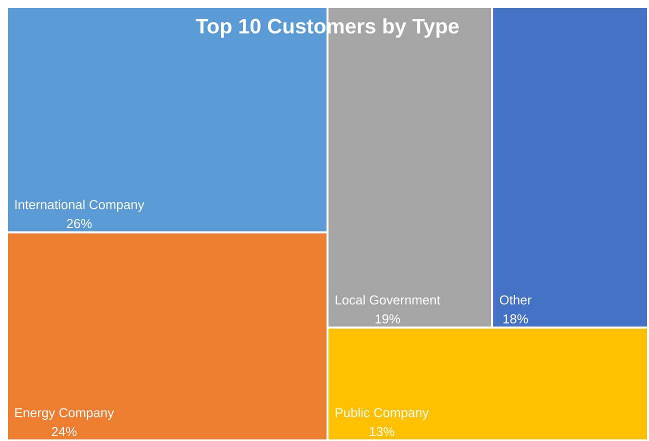  I want to click on data-label: 18%, so click(515, 319).